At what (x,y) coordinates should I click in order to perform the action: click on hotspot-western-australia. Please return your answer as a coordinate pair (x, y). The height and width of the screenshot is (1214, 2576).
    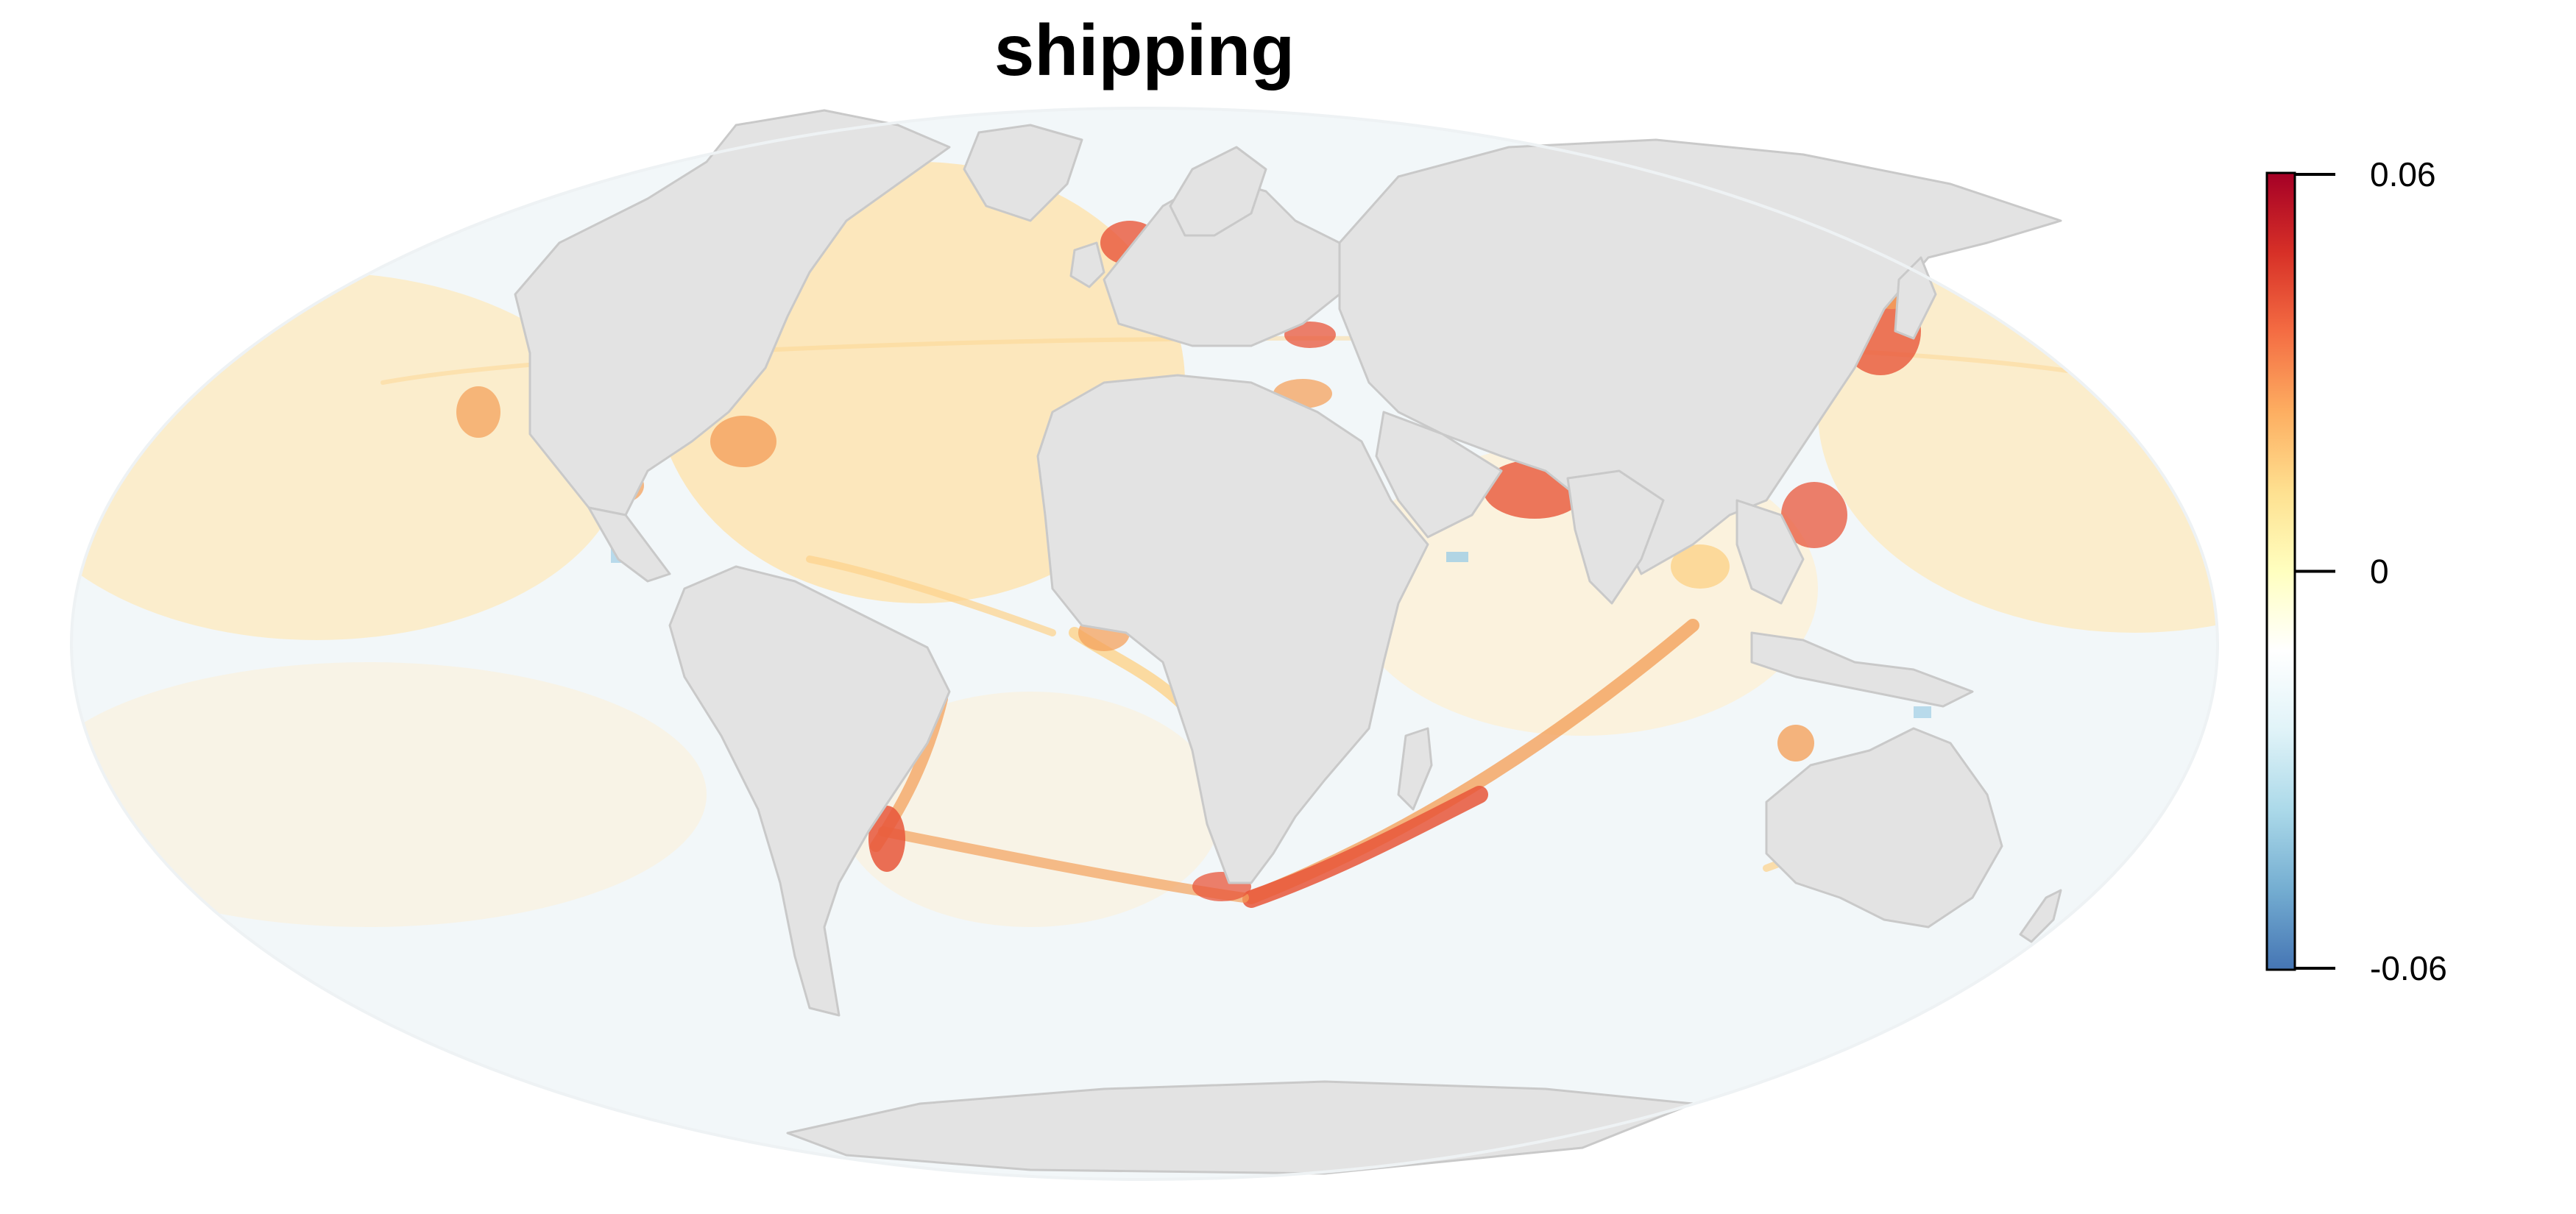
    Looking at the image, I should click on (1795, 743).